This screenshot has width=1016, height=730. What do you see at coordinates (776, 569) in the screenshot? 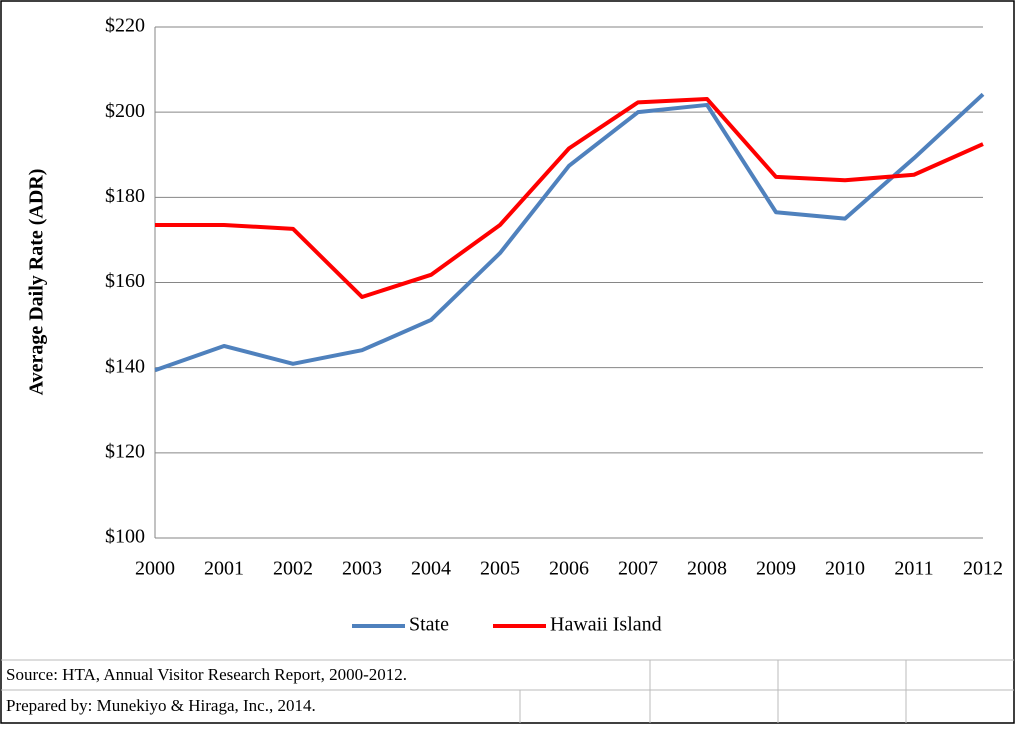
I see `x-tick-label: 2009` at bounding box center [776, 569].